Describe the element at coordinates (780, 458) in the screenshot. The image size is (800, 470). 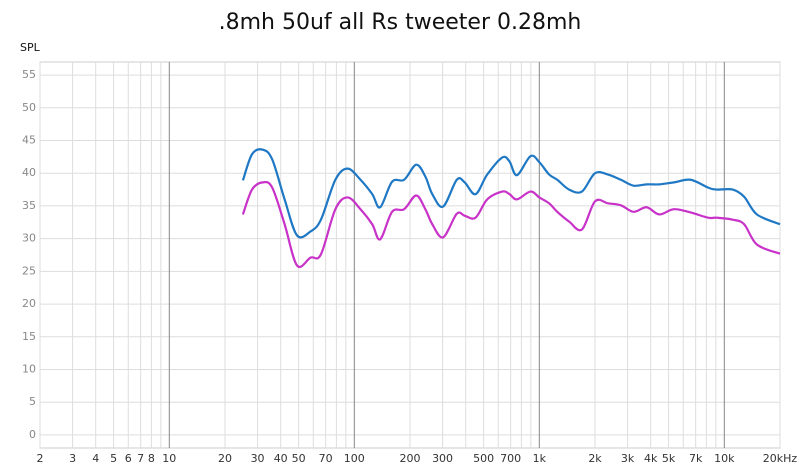
I see `x-tick-label: 20kHz` at that location.